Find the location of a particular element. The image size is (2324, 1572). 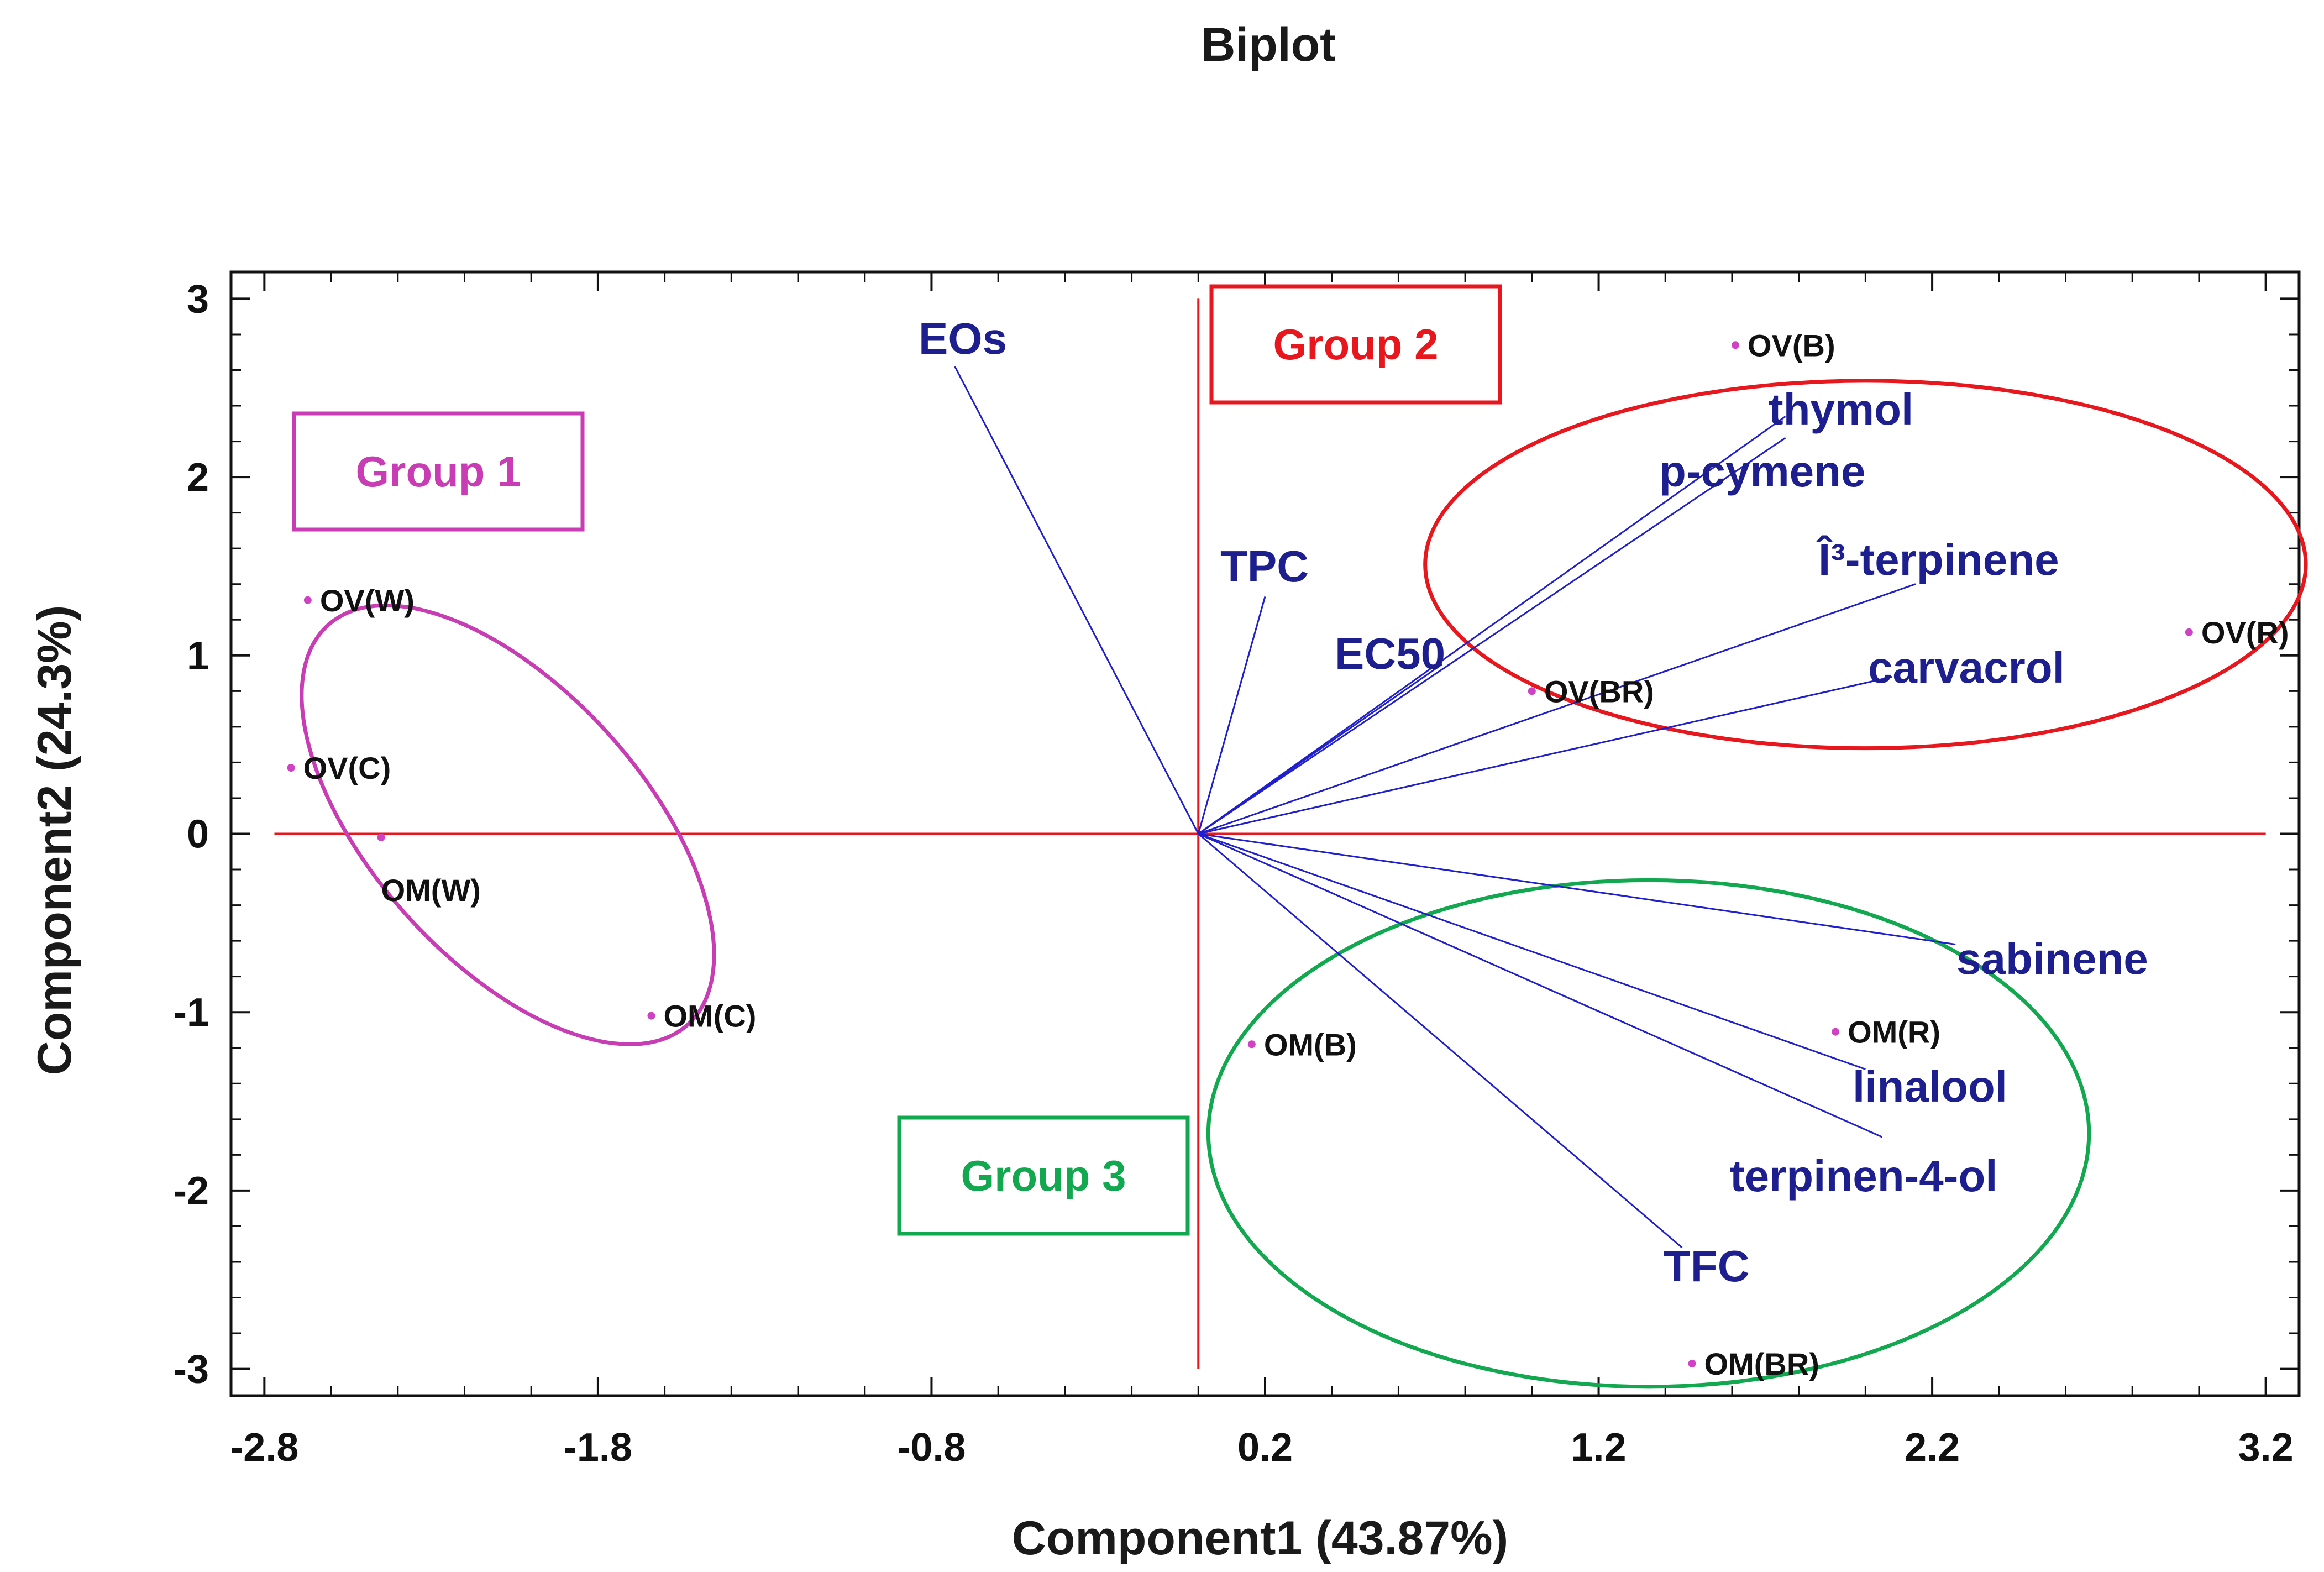

y-tick-label: -2 is located at coordinates (191, 1191).